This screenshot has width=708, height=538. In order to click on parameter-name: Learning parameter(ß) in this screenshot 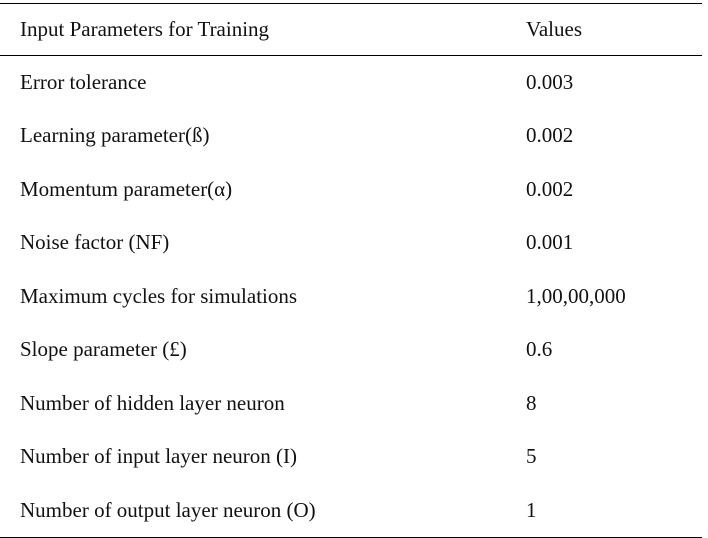, I will do `click(115, 135)`.